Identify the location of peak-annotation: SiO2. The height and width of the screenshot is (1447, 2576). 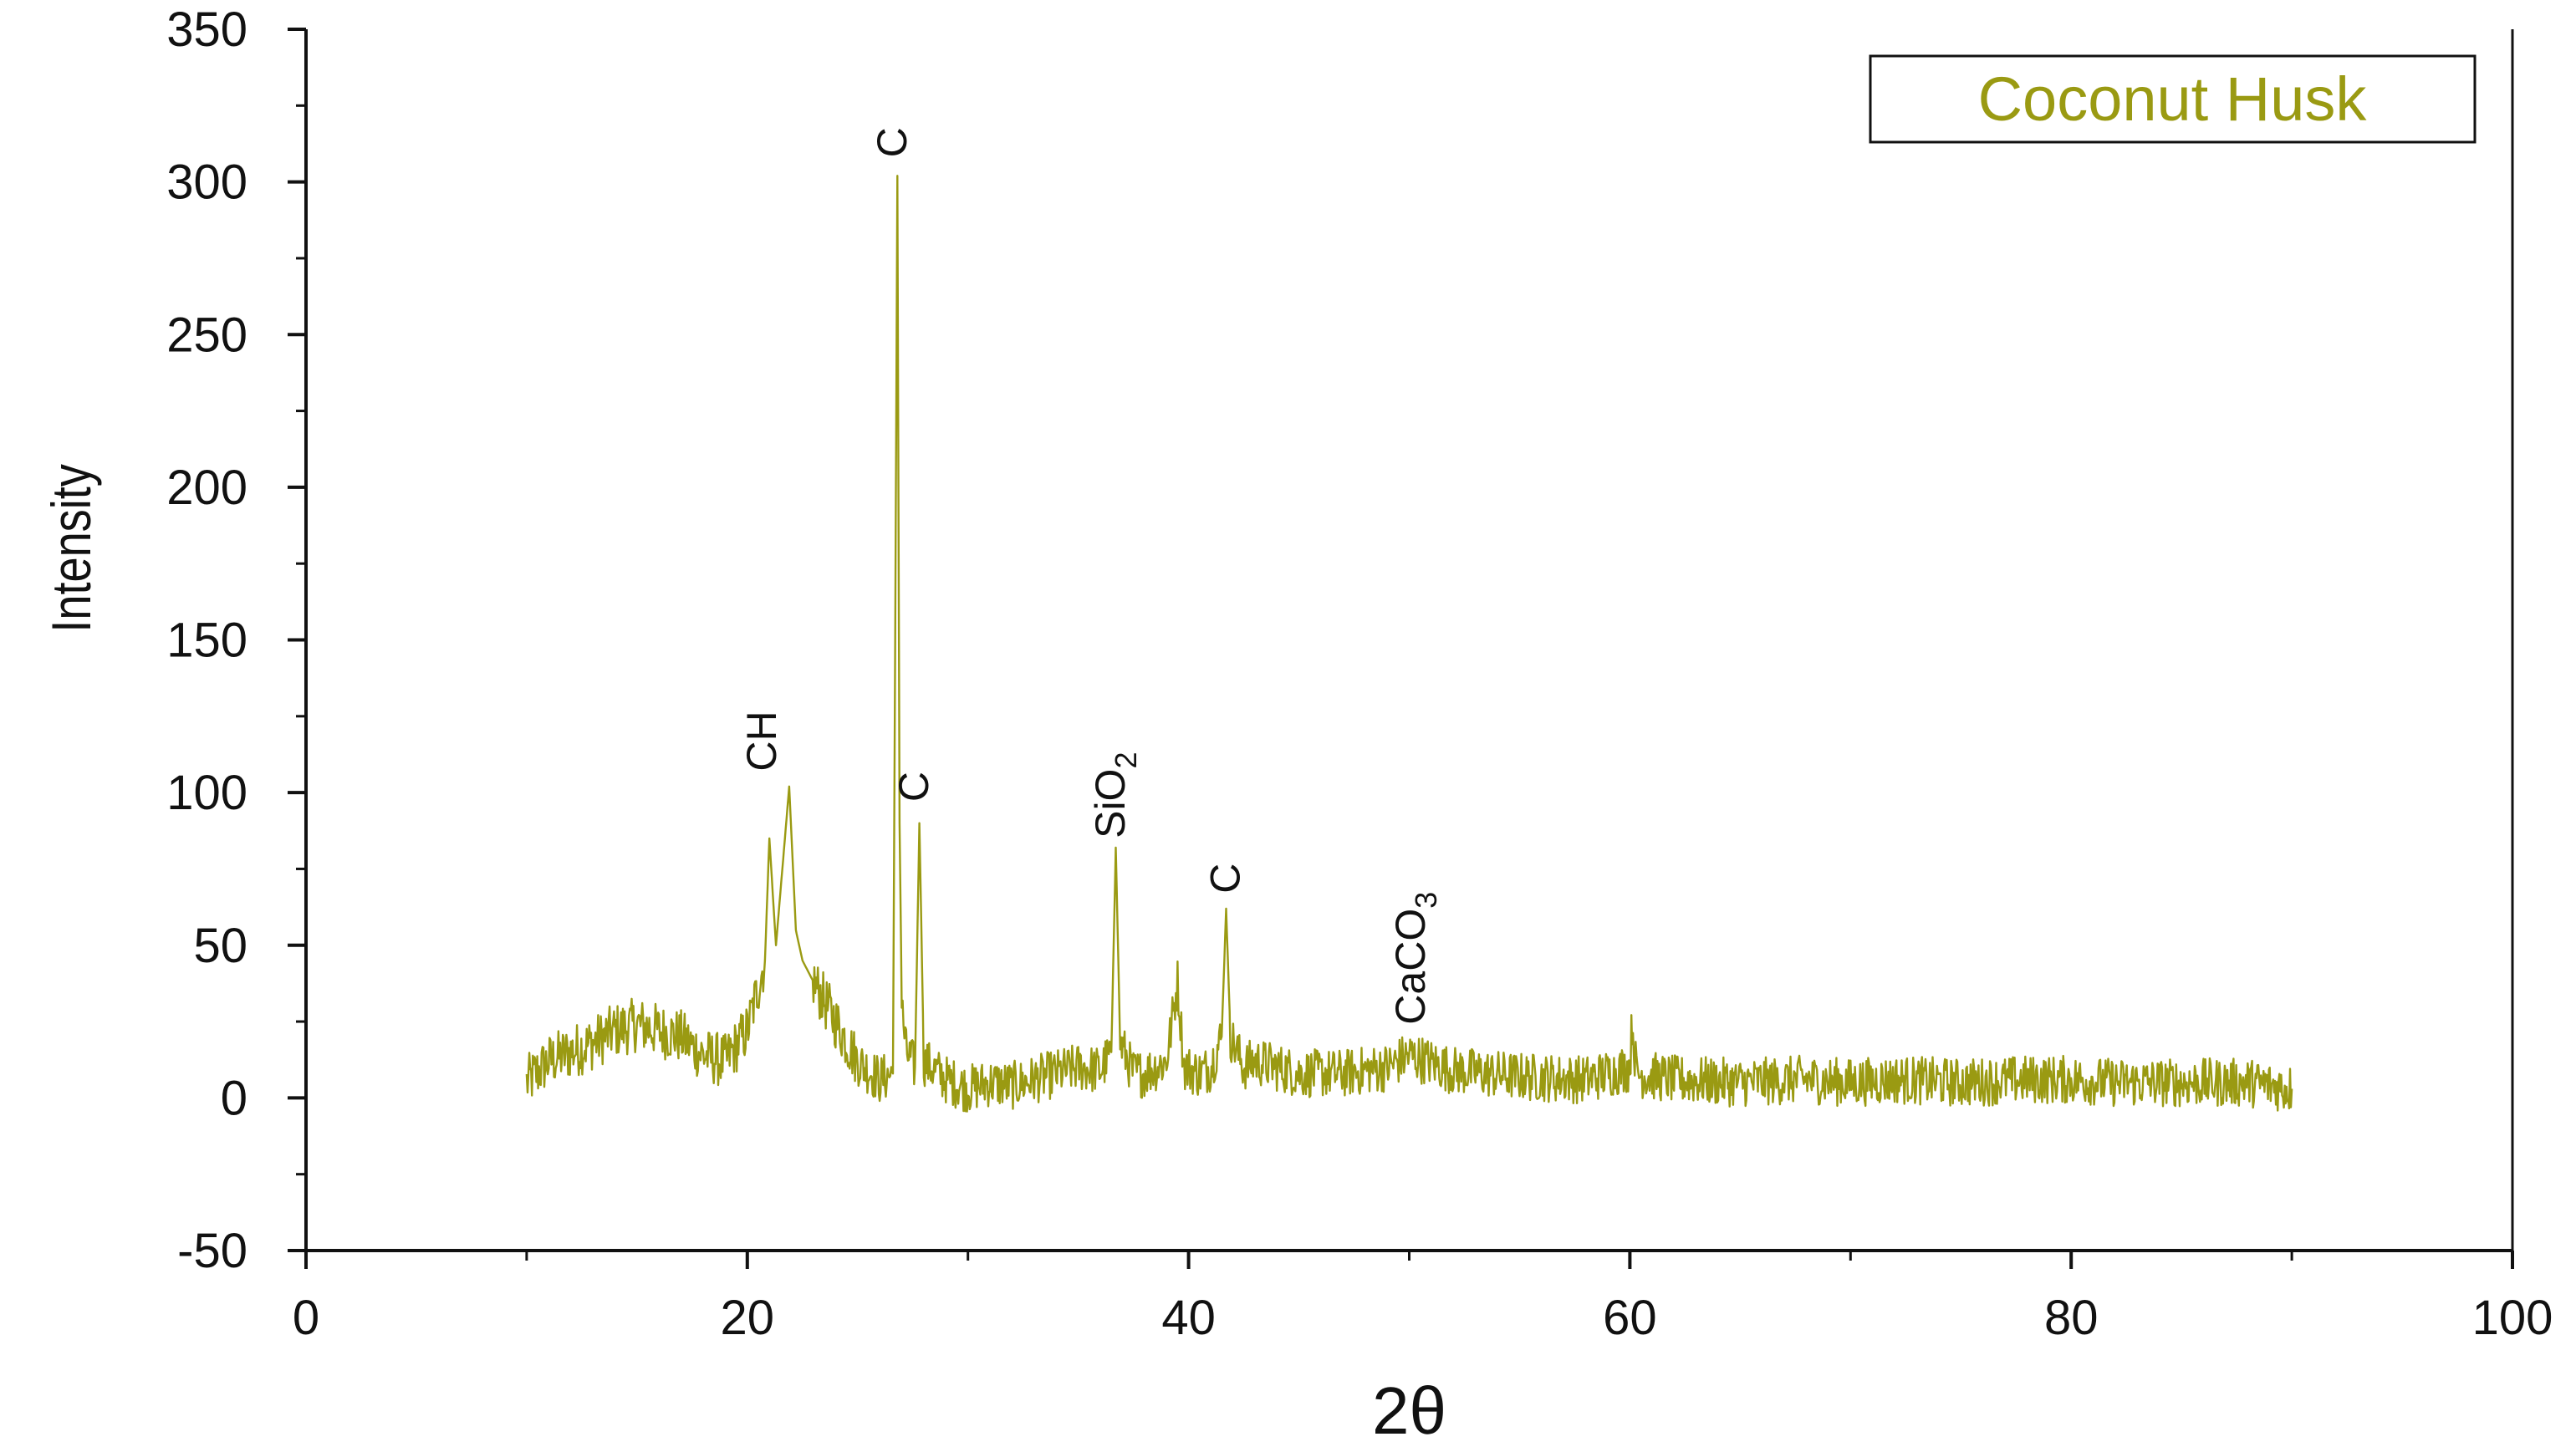
(1115, 795).